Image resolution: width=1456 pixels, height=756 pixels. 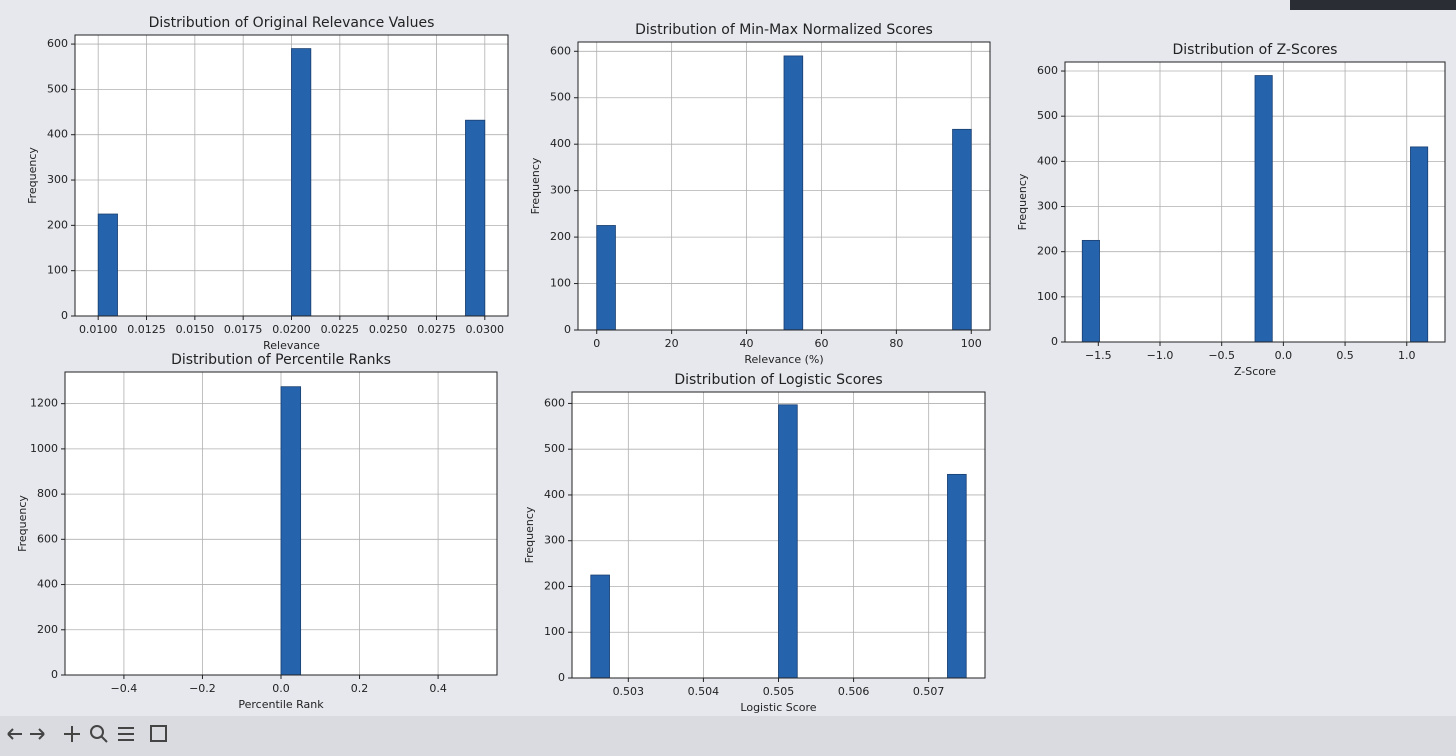 What do you see at coordinates (896, 343) in the screenshot?
I see `x-tick-label: 80` at bounding box center [896, 343].